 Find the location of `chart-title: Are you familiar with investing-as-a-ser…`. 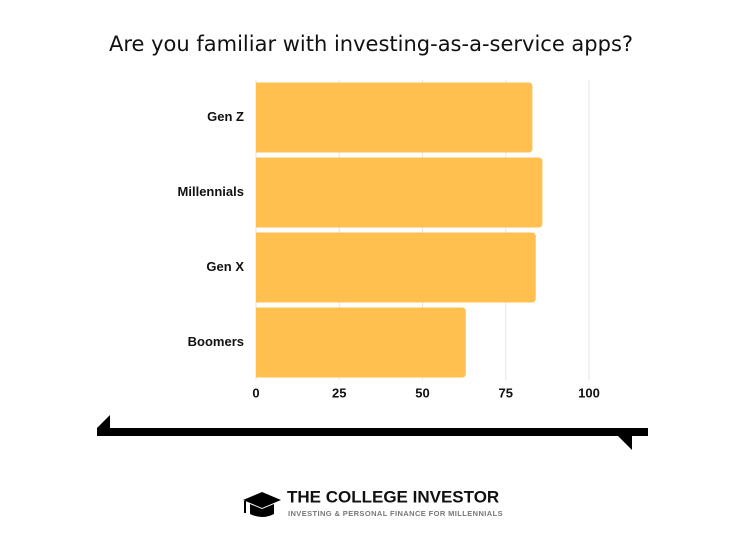

chart-title: Are you familiar with investing-as-a-ser… is located at coordinates (371, 44).